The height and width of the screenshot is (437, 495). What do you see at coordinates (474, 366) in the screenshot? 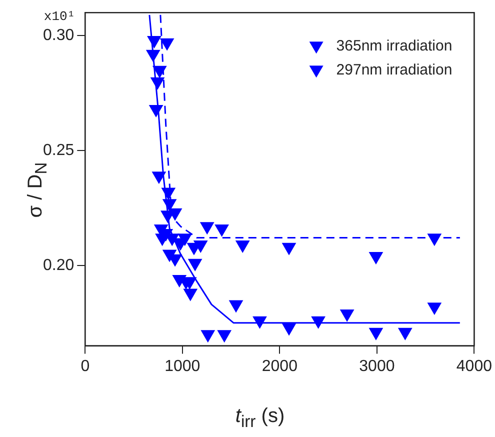
I see `x-tick-label: 4000` at bounding box center [474, 366].